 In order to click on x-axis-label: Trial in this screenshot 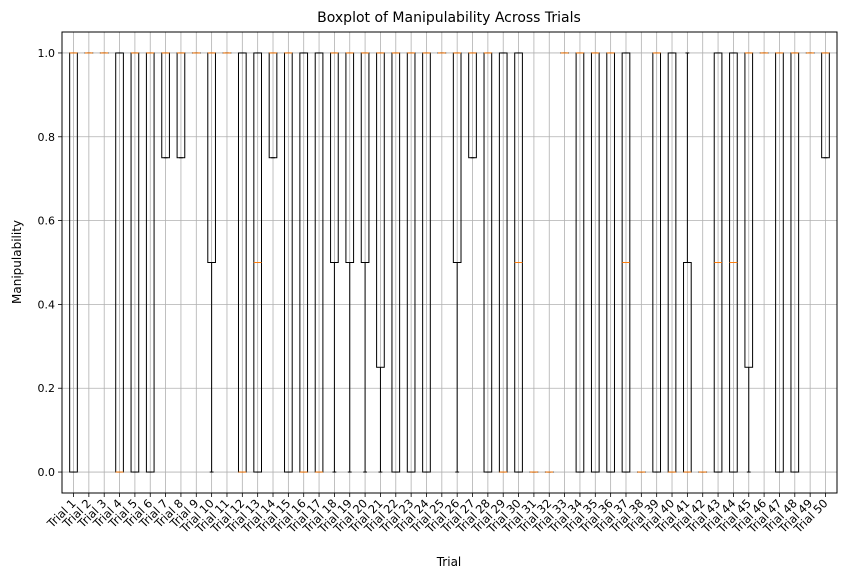, I will do `click(449, 562)`.